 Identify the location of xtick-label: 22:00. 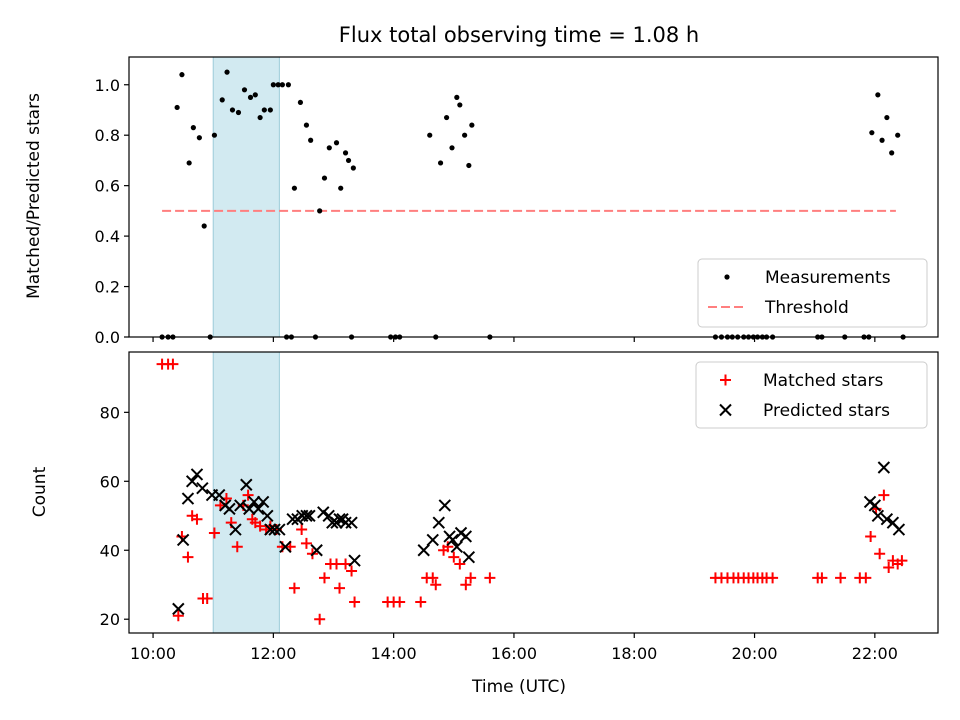
(875, 653).